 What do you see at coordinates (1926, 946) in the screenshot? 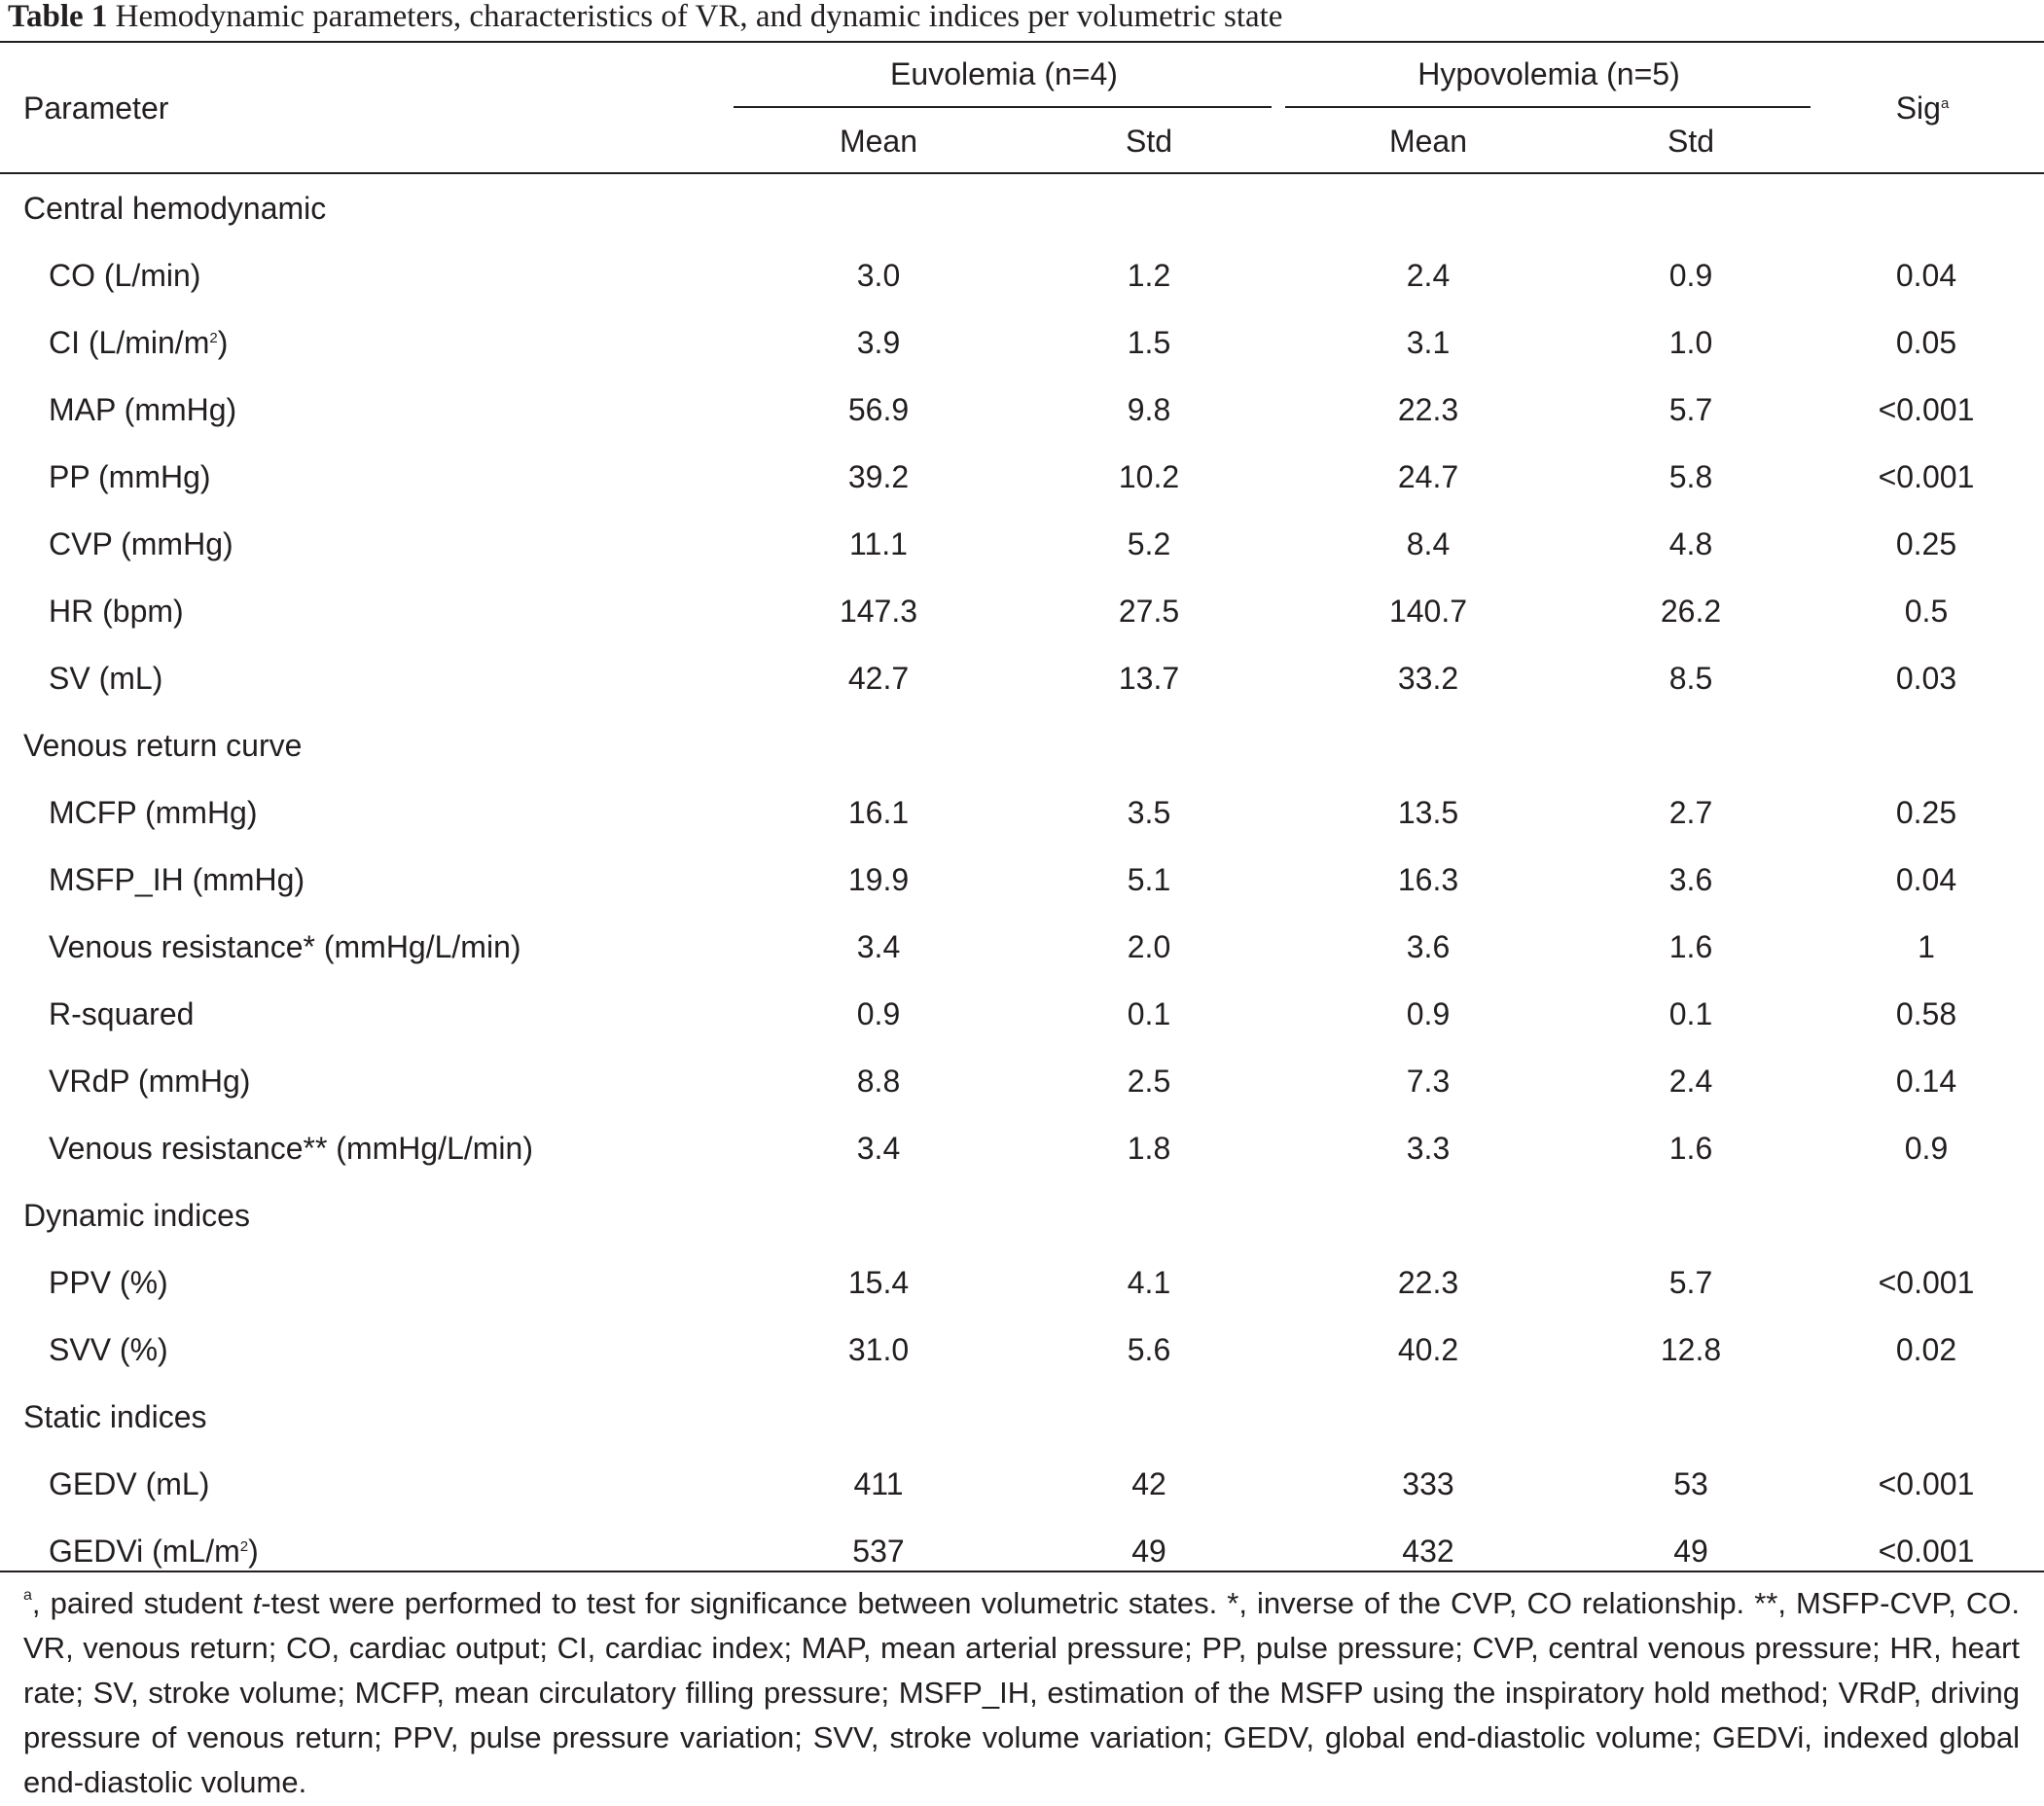
I see `cell-sig: 1` at bounding box center [1926, 946].